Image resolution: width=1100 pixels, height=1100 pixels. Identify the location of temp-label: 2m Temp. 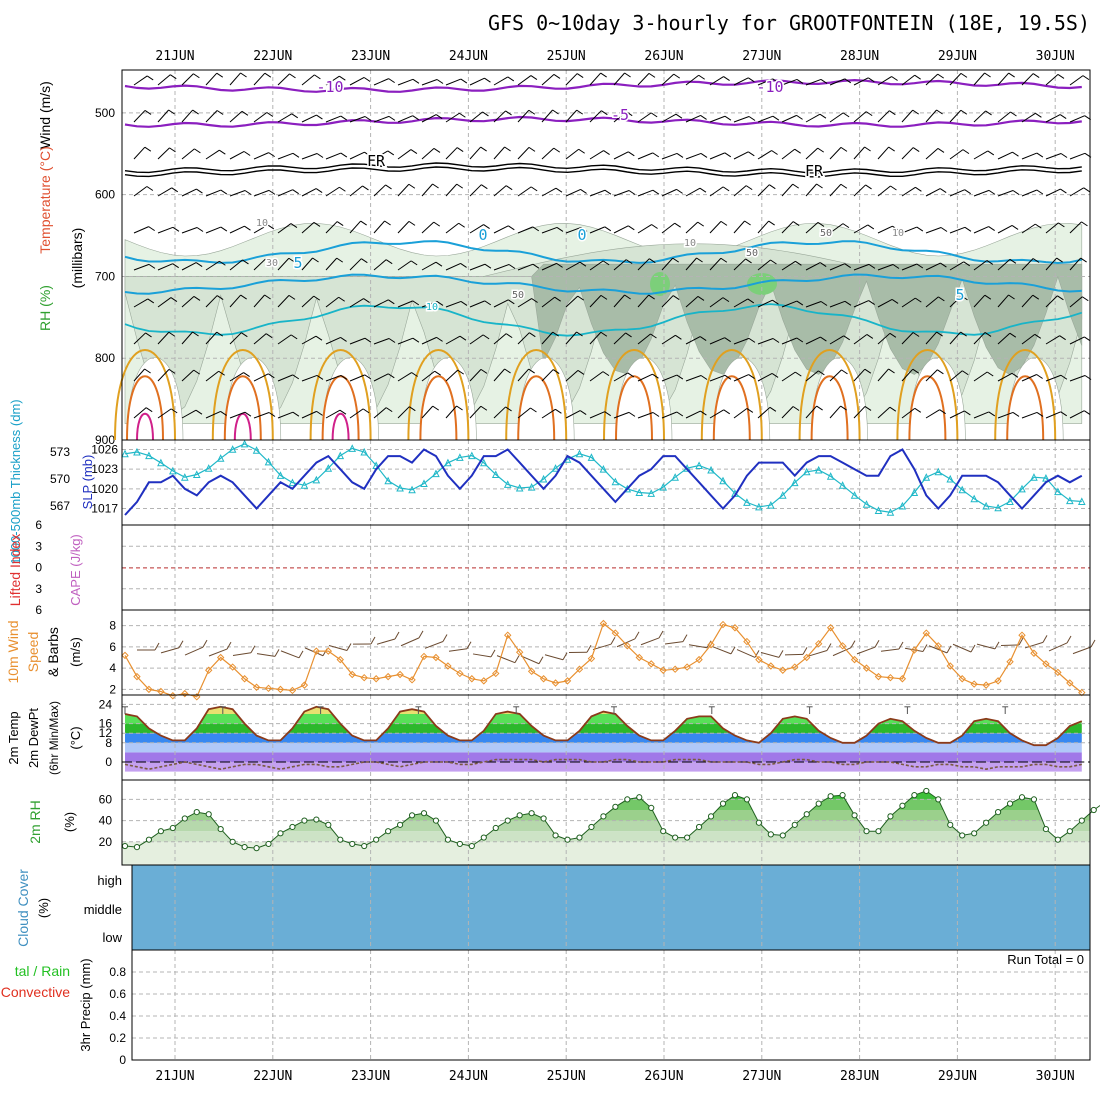
(13, 737).